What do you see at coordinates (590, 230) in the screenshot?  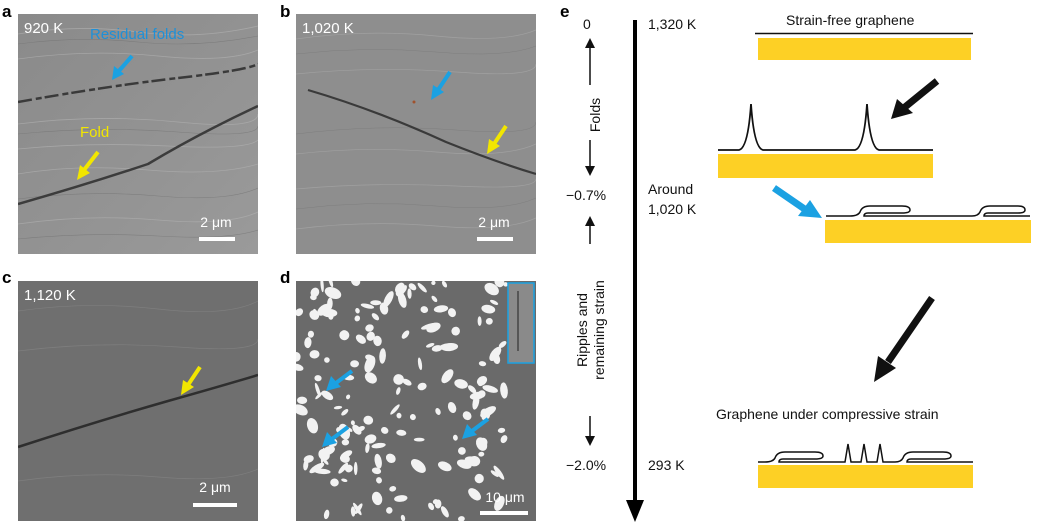 I see `up-arrow-icon` at bounding box center [590, 230].